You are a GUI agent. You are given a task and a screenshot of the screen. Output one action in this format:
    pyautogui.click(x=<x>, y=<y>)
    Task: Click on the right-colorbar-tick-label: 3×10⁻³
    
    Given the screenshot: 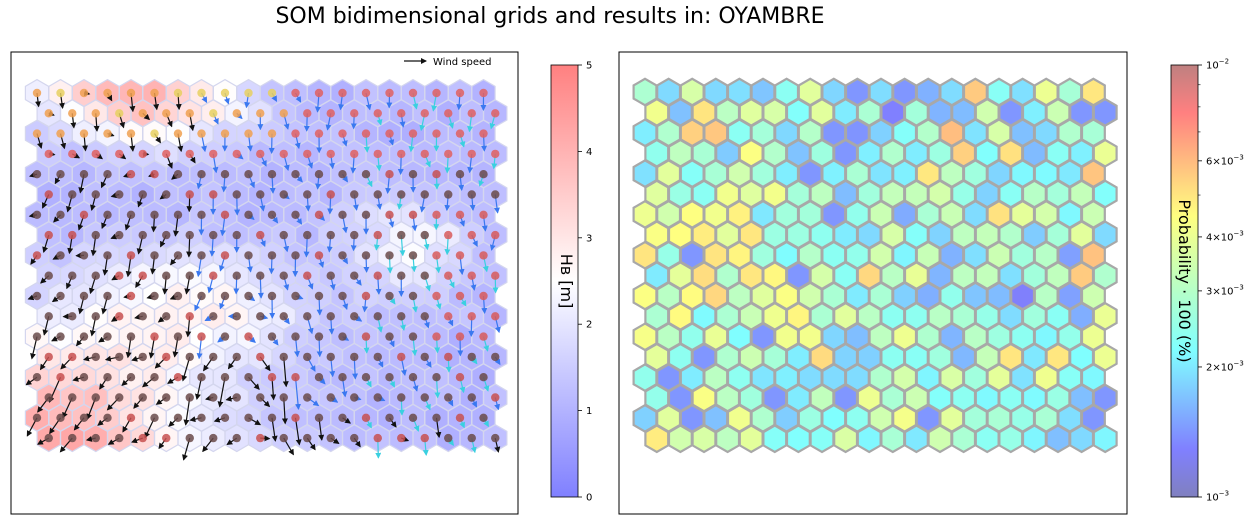 What is the action you would take?
    pyautogui.click(x=1225, y=290)
    